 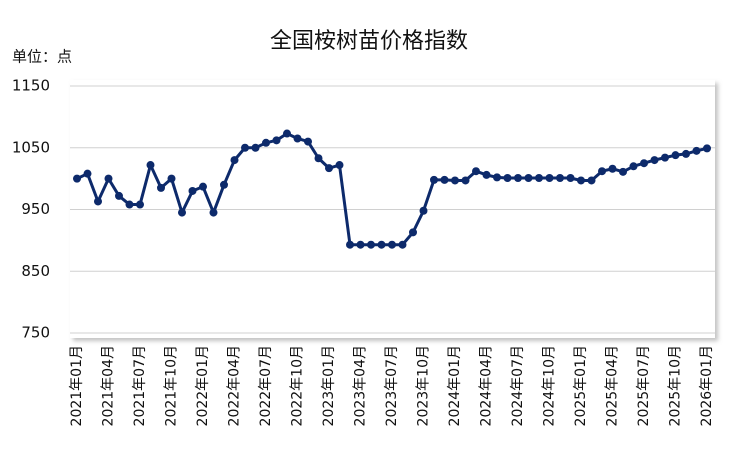 What do you see at coordinates (613, 385) in the screenshot?
I see `x-tick-label: 2025年04月` at bounding box center [613, 385].